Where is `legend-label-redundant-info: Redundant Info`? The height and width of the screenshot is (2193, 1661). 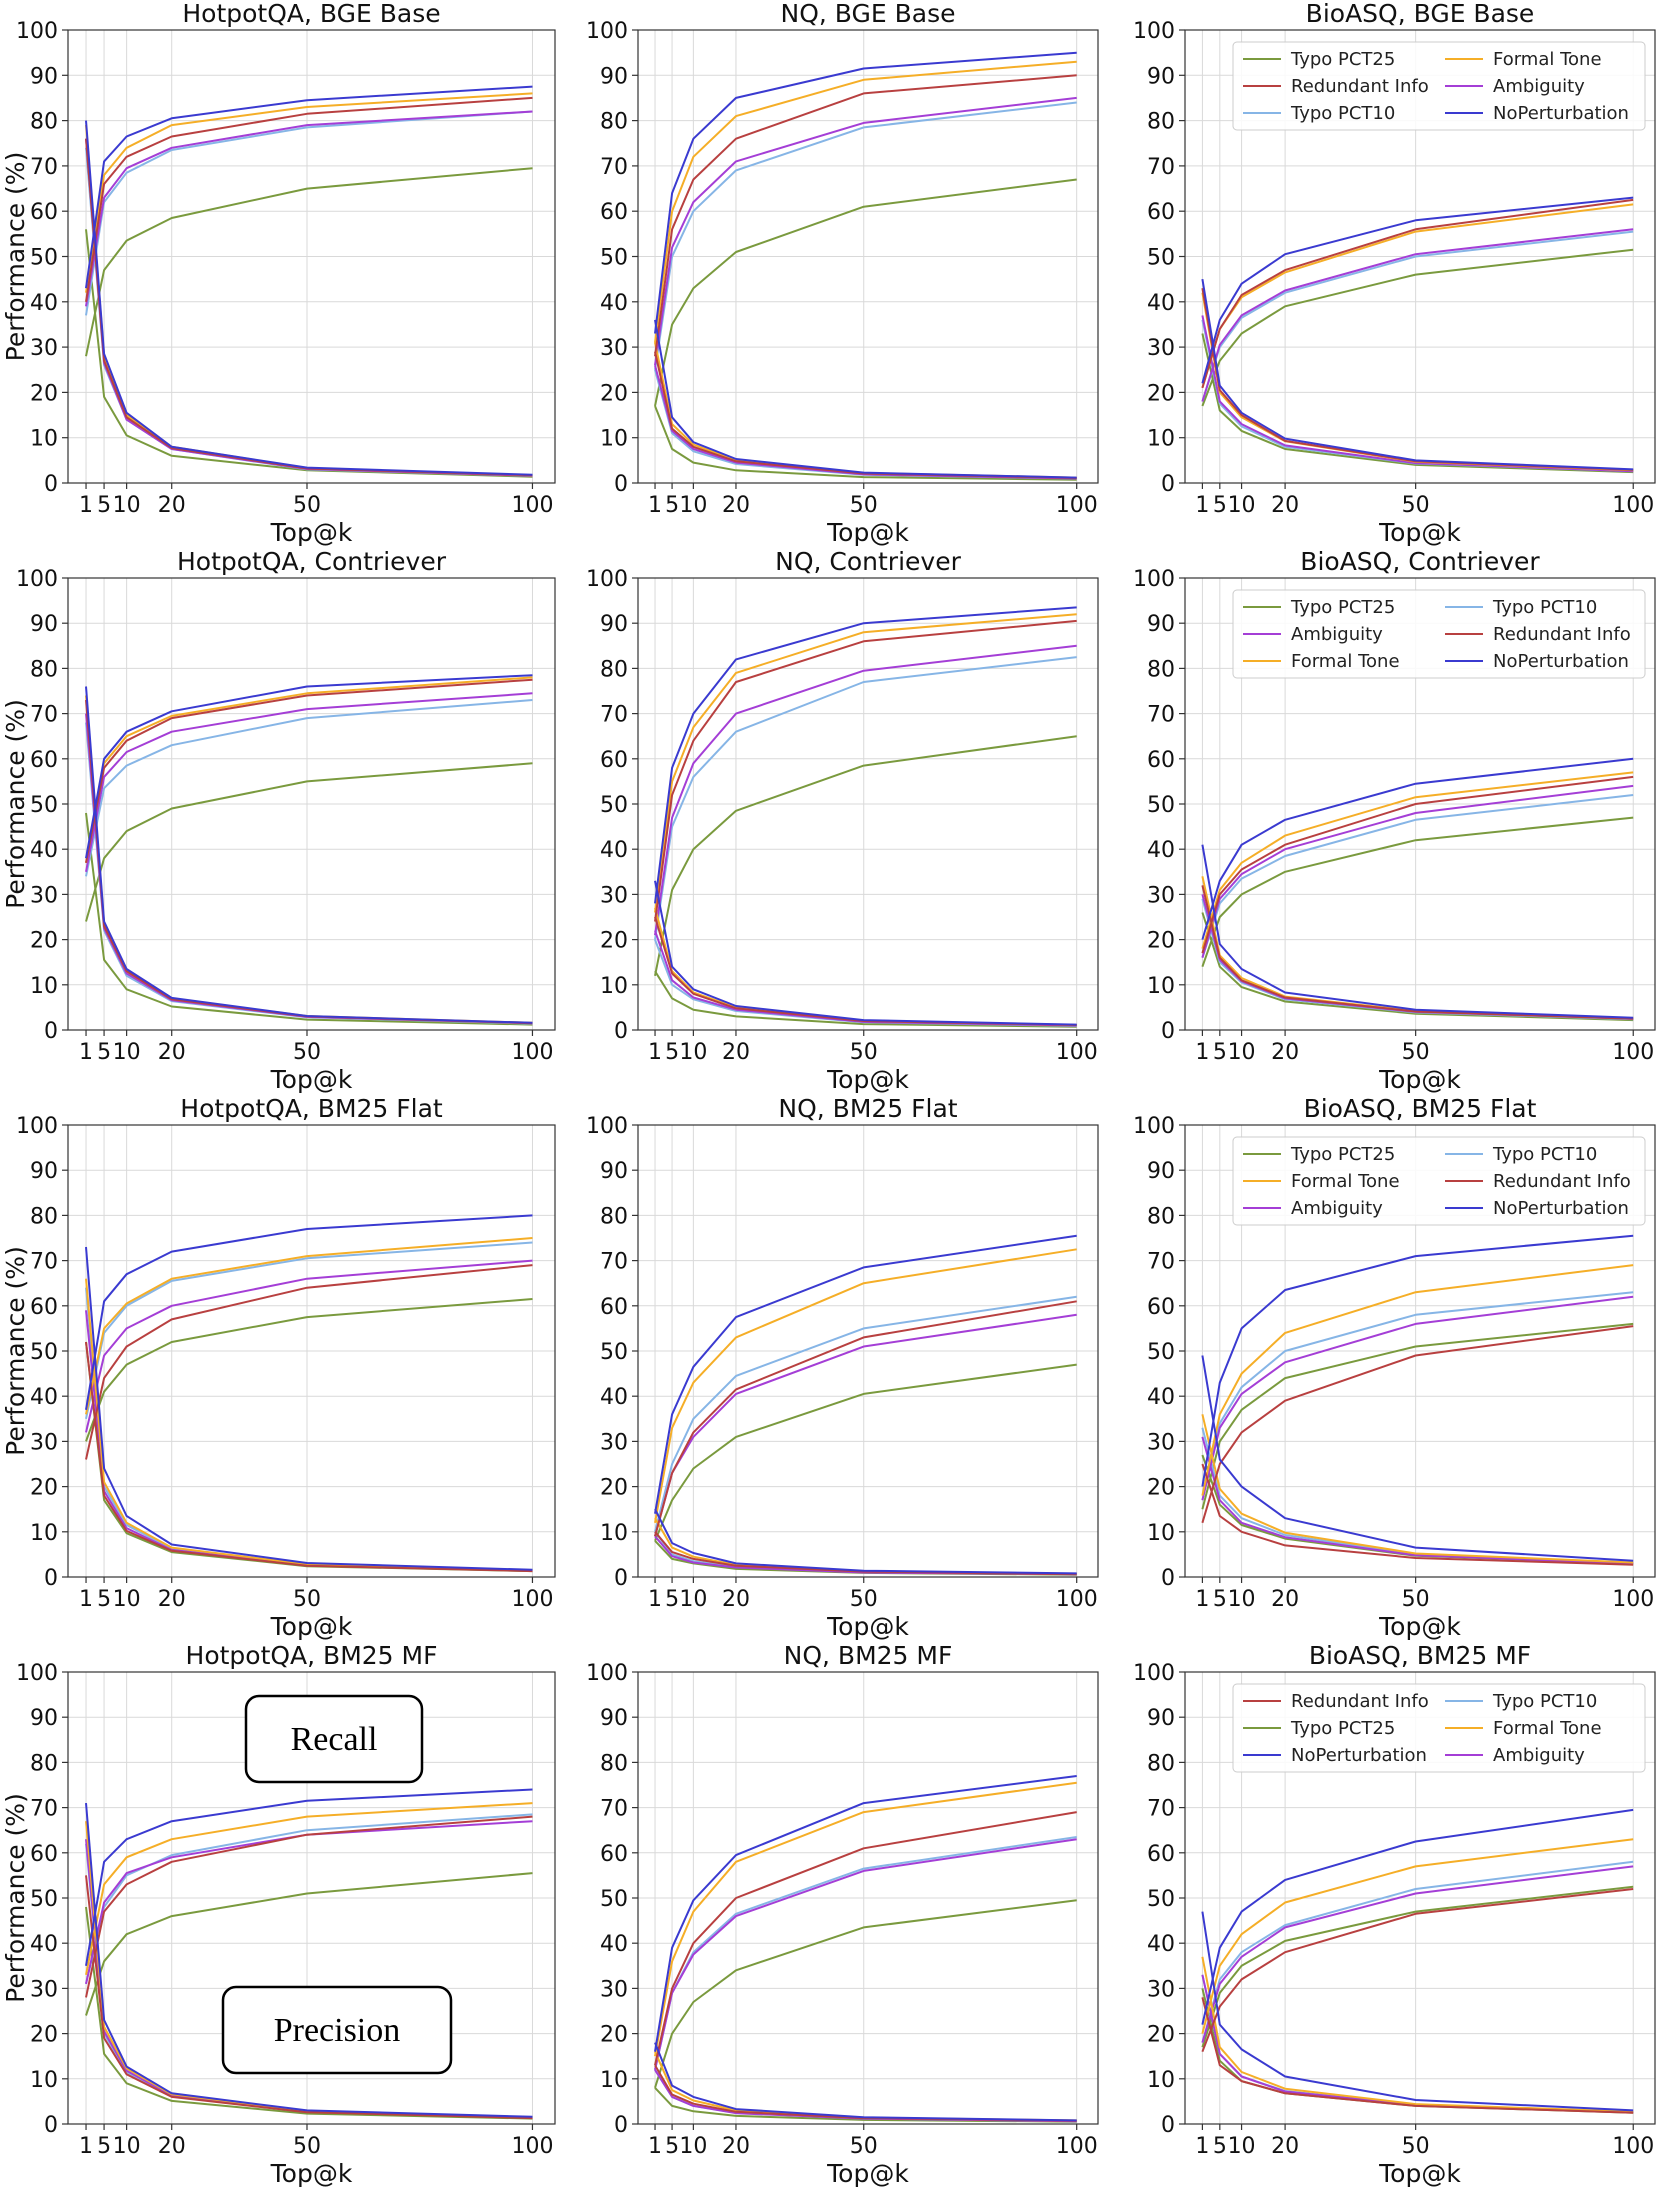 legend-label-redundant-info: Redundant Info is located at coordinates (1562, 634).